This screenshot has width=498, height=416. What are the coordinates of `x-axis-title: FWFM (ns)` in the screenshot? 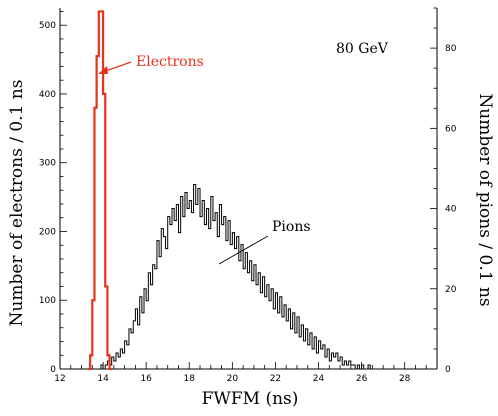 It's located at (250, 399).